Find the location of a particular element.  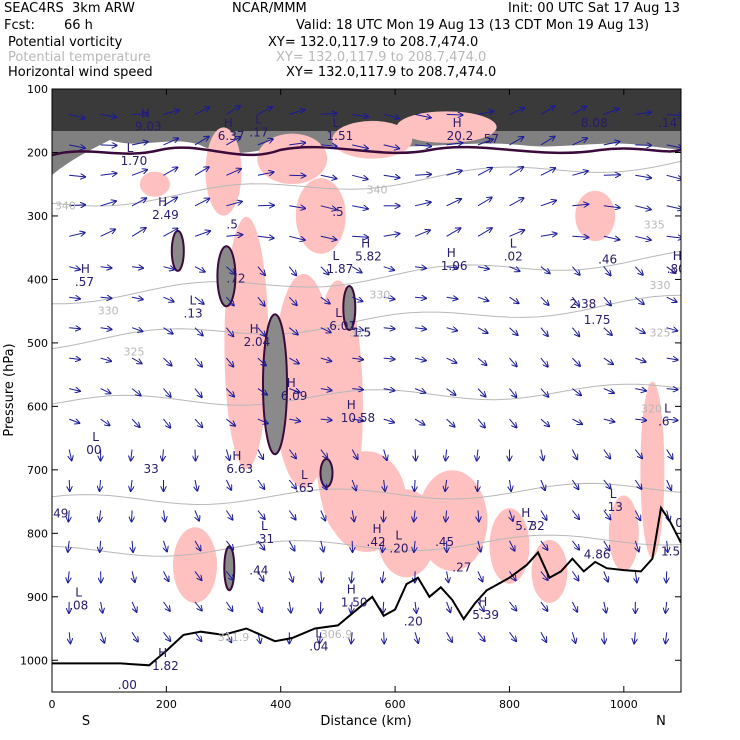

x-tick-label: 600 is located at coordinates (395, 704).